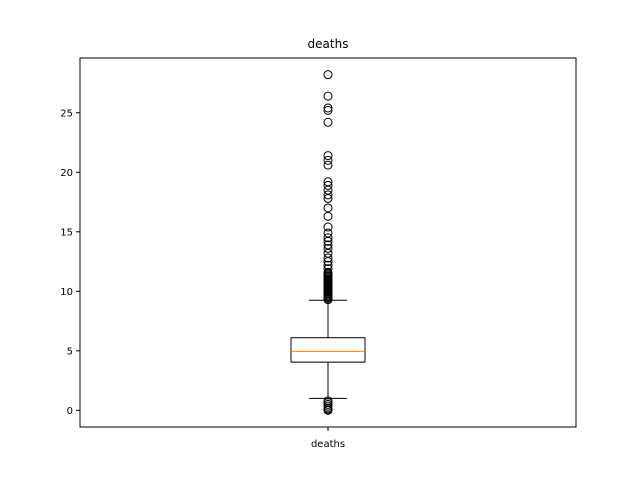 This screenshot has height=480, width=640. I want to click on y-axis: 0 5 10 15 20 25, so click(70, 262).